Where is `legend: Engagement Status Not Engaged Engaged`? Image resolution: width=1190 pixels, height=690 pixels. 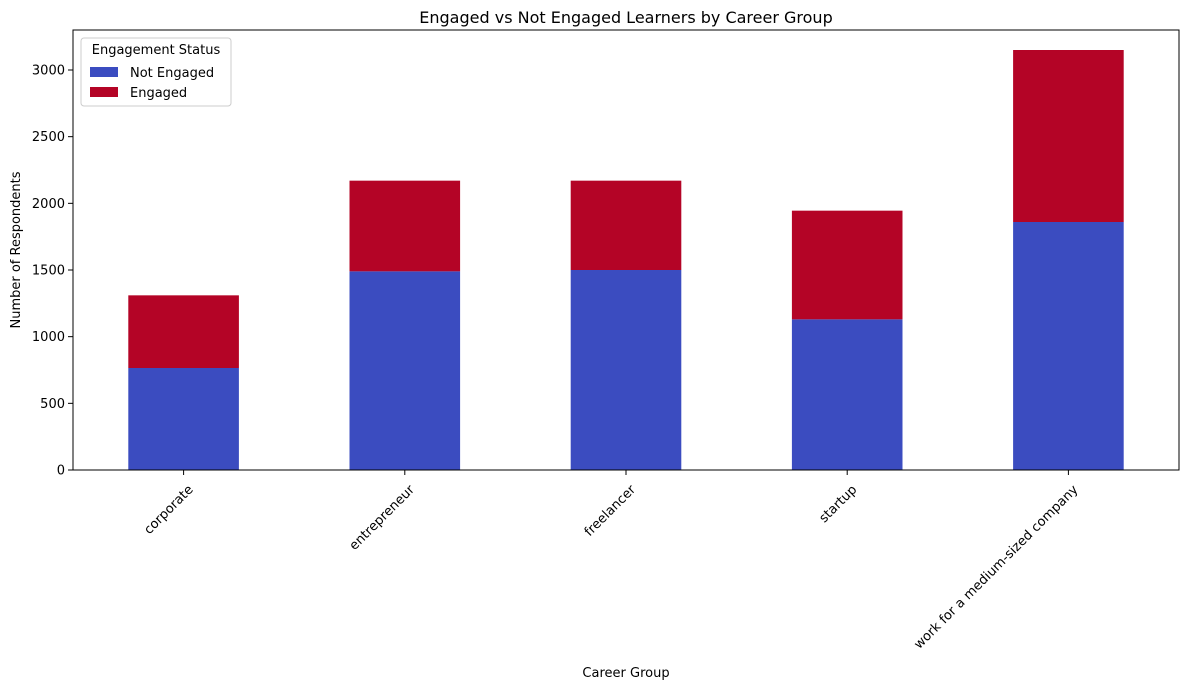
legend: Engagement Status Not Engaged Engaged is located at coordinates (156, 72).